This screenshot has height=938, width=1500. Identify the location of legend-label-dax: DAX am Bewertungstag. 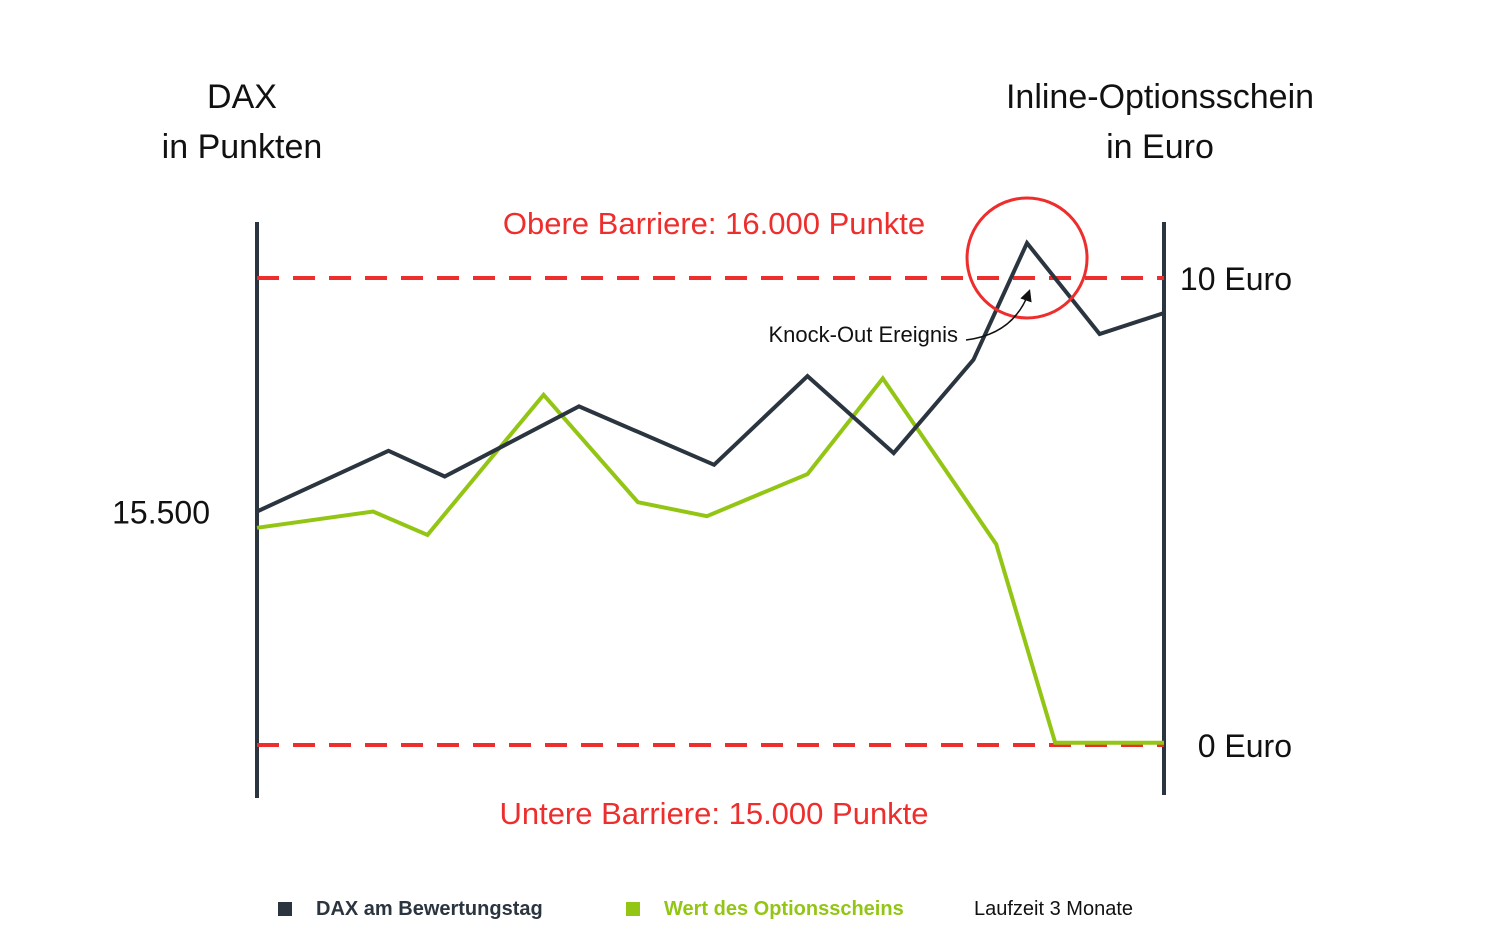
(429, 909).